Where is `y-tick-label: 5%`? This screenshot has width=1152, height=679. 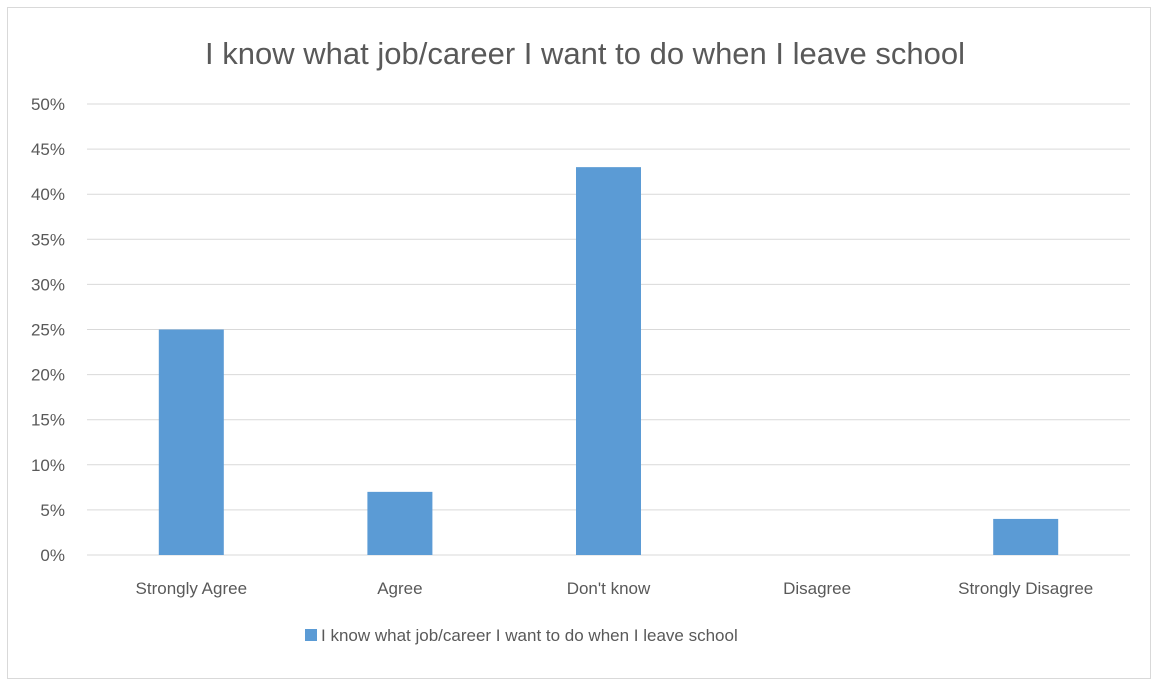
y-tick-label: 5% is located at coordinates (52, 510).